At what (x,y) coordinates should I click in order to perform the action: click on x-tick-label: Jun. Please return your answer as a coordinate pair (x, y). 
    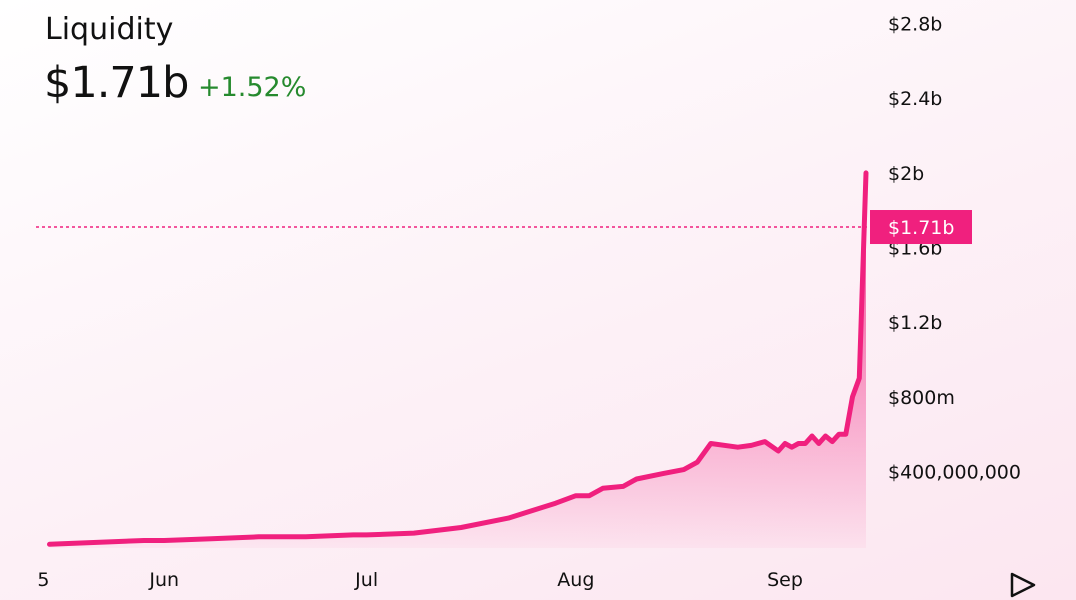
    Looking at the image, I should click on (163, 580).